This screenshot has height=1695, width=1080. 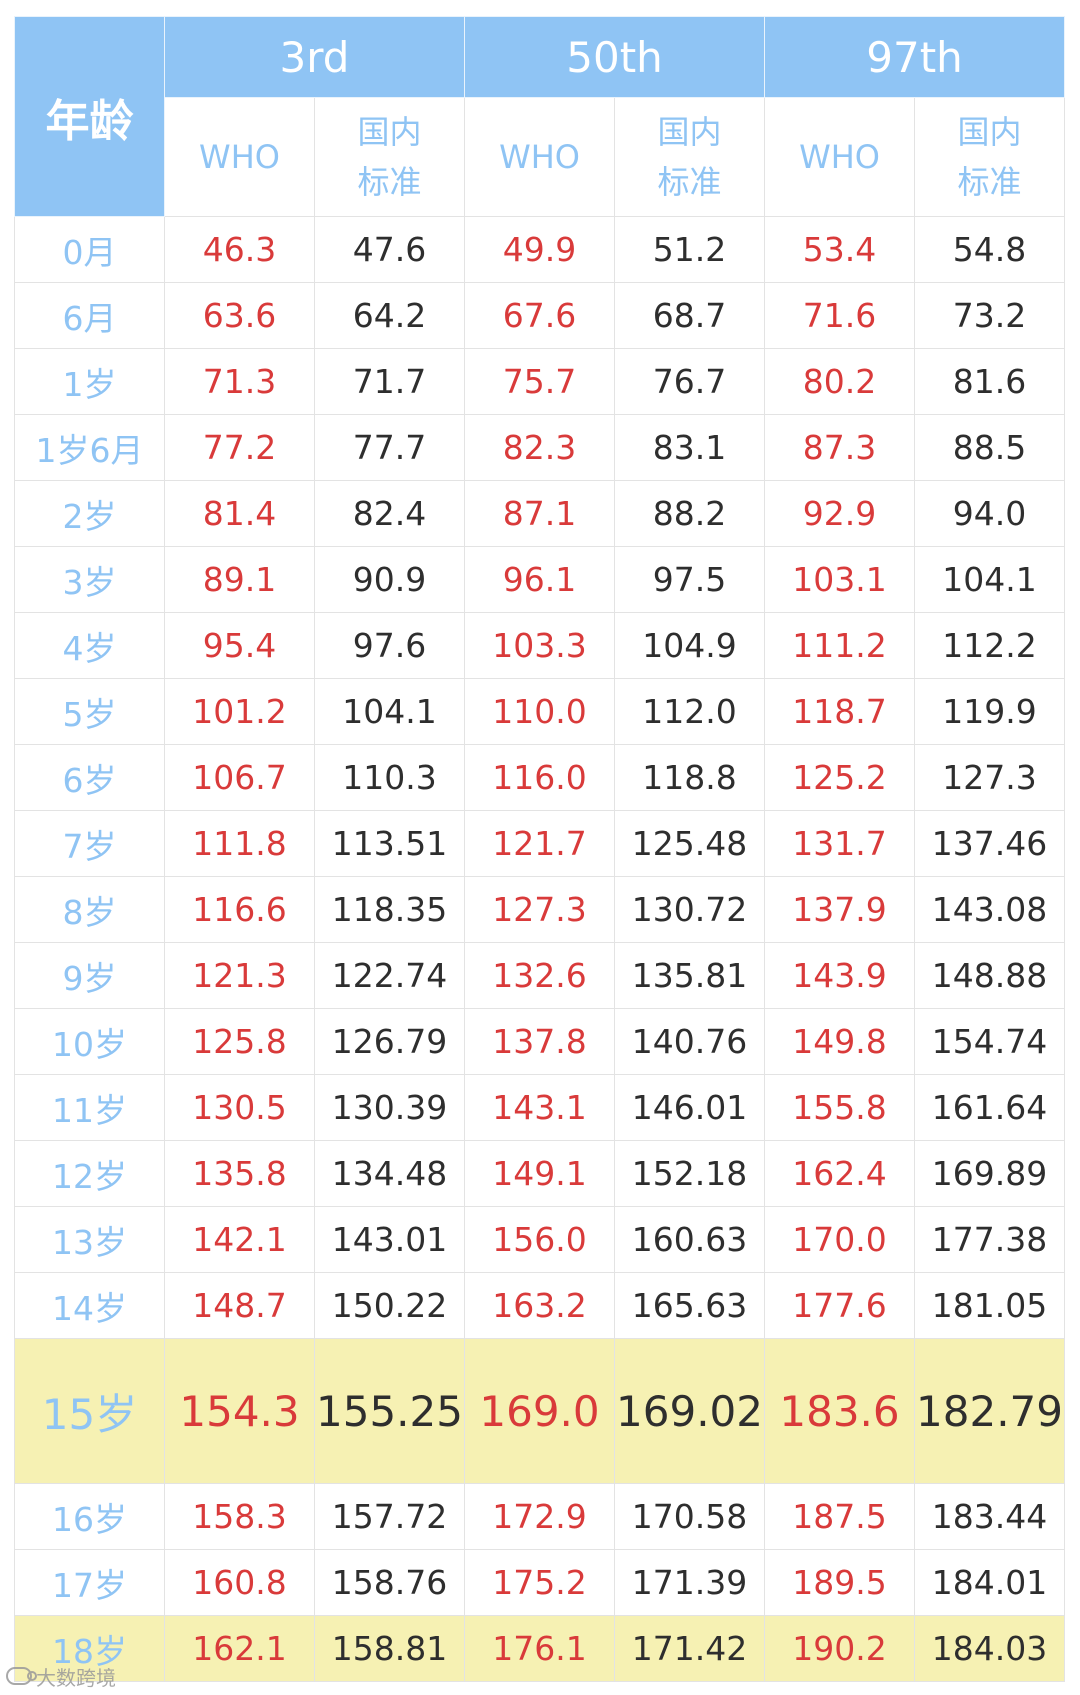 I want to click on domestic-value-cell: 140.76, so click(x=690, y=1041).